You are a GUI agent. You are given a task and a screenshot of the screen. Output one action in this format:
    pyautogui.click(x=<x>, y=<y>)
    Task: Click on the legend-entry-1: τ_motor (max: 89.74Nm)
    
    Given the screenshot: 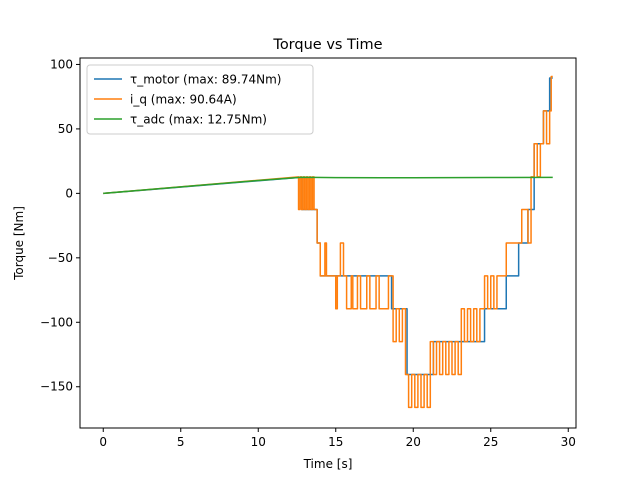 What is the action you would take?
    pyautogui.click(x=205, y=80)
    